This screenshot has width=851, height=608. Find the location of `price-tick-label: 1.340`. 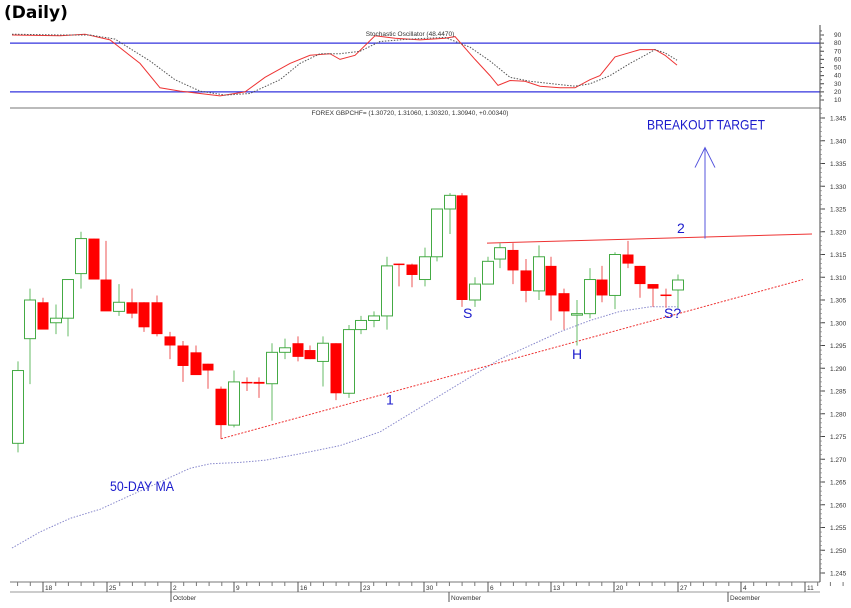

price-tick-label: 1.340 is located at coordinates (838, 141).